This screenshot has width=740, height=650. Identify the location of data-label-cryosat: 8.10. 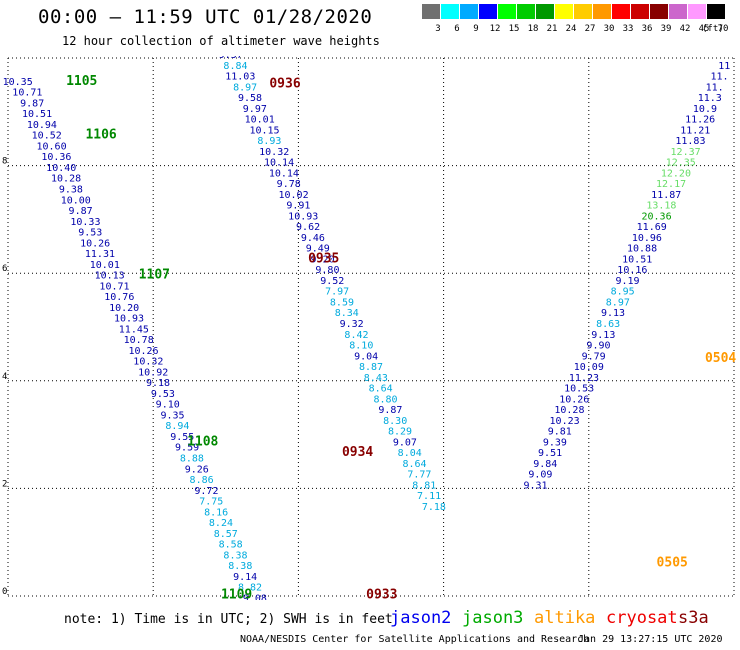
(361, 346).